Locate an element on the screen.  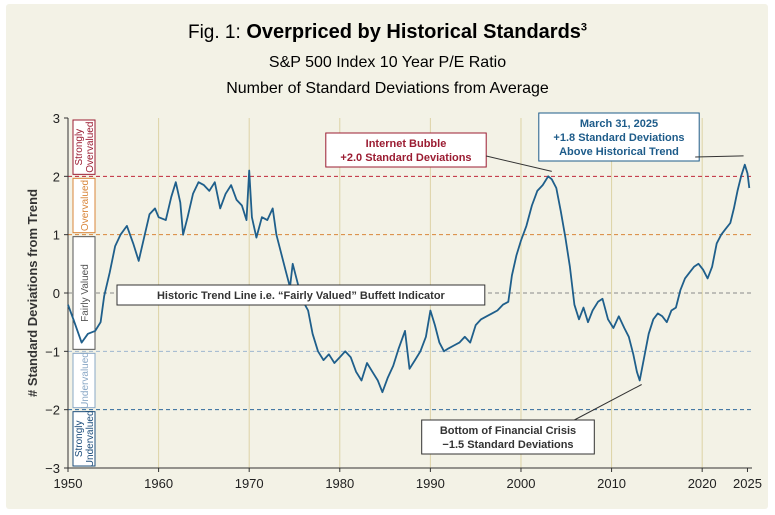
y-tick-label: 2 is located at coordinates (56, 176).